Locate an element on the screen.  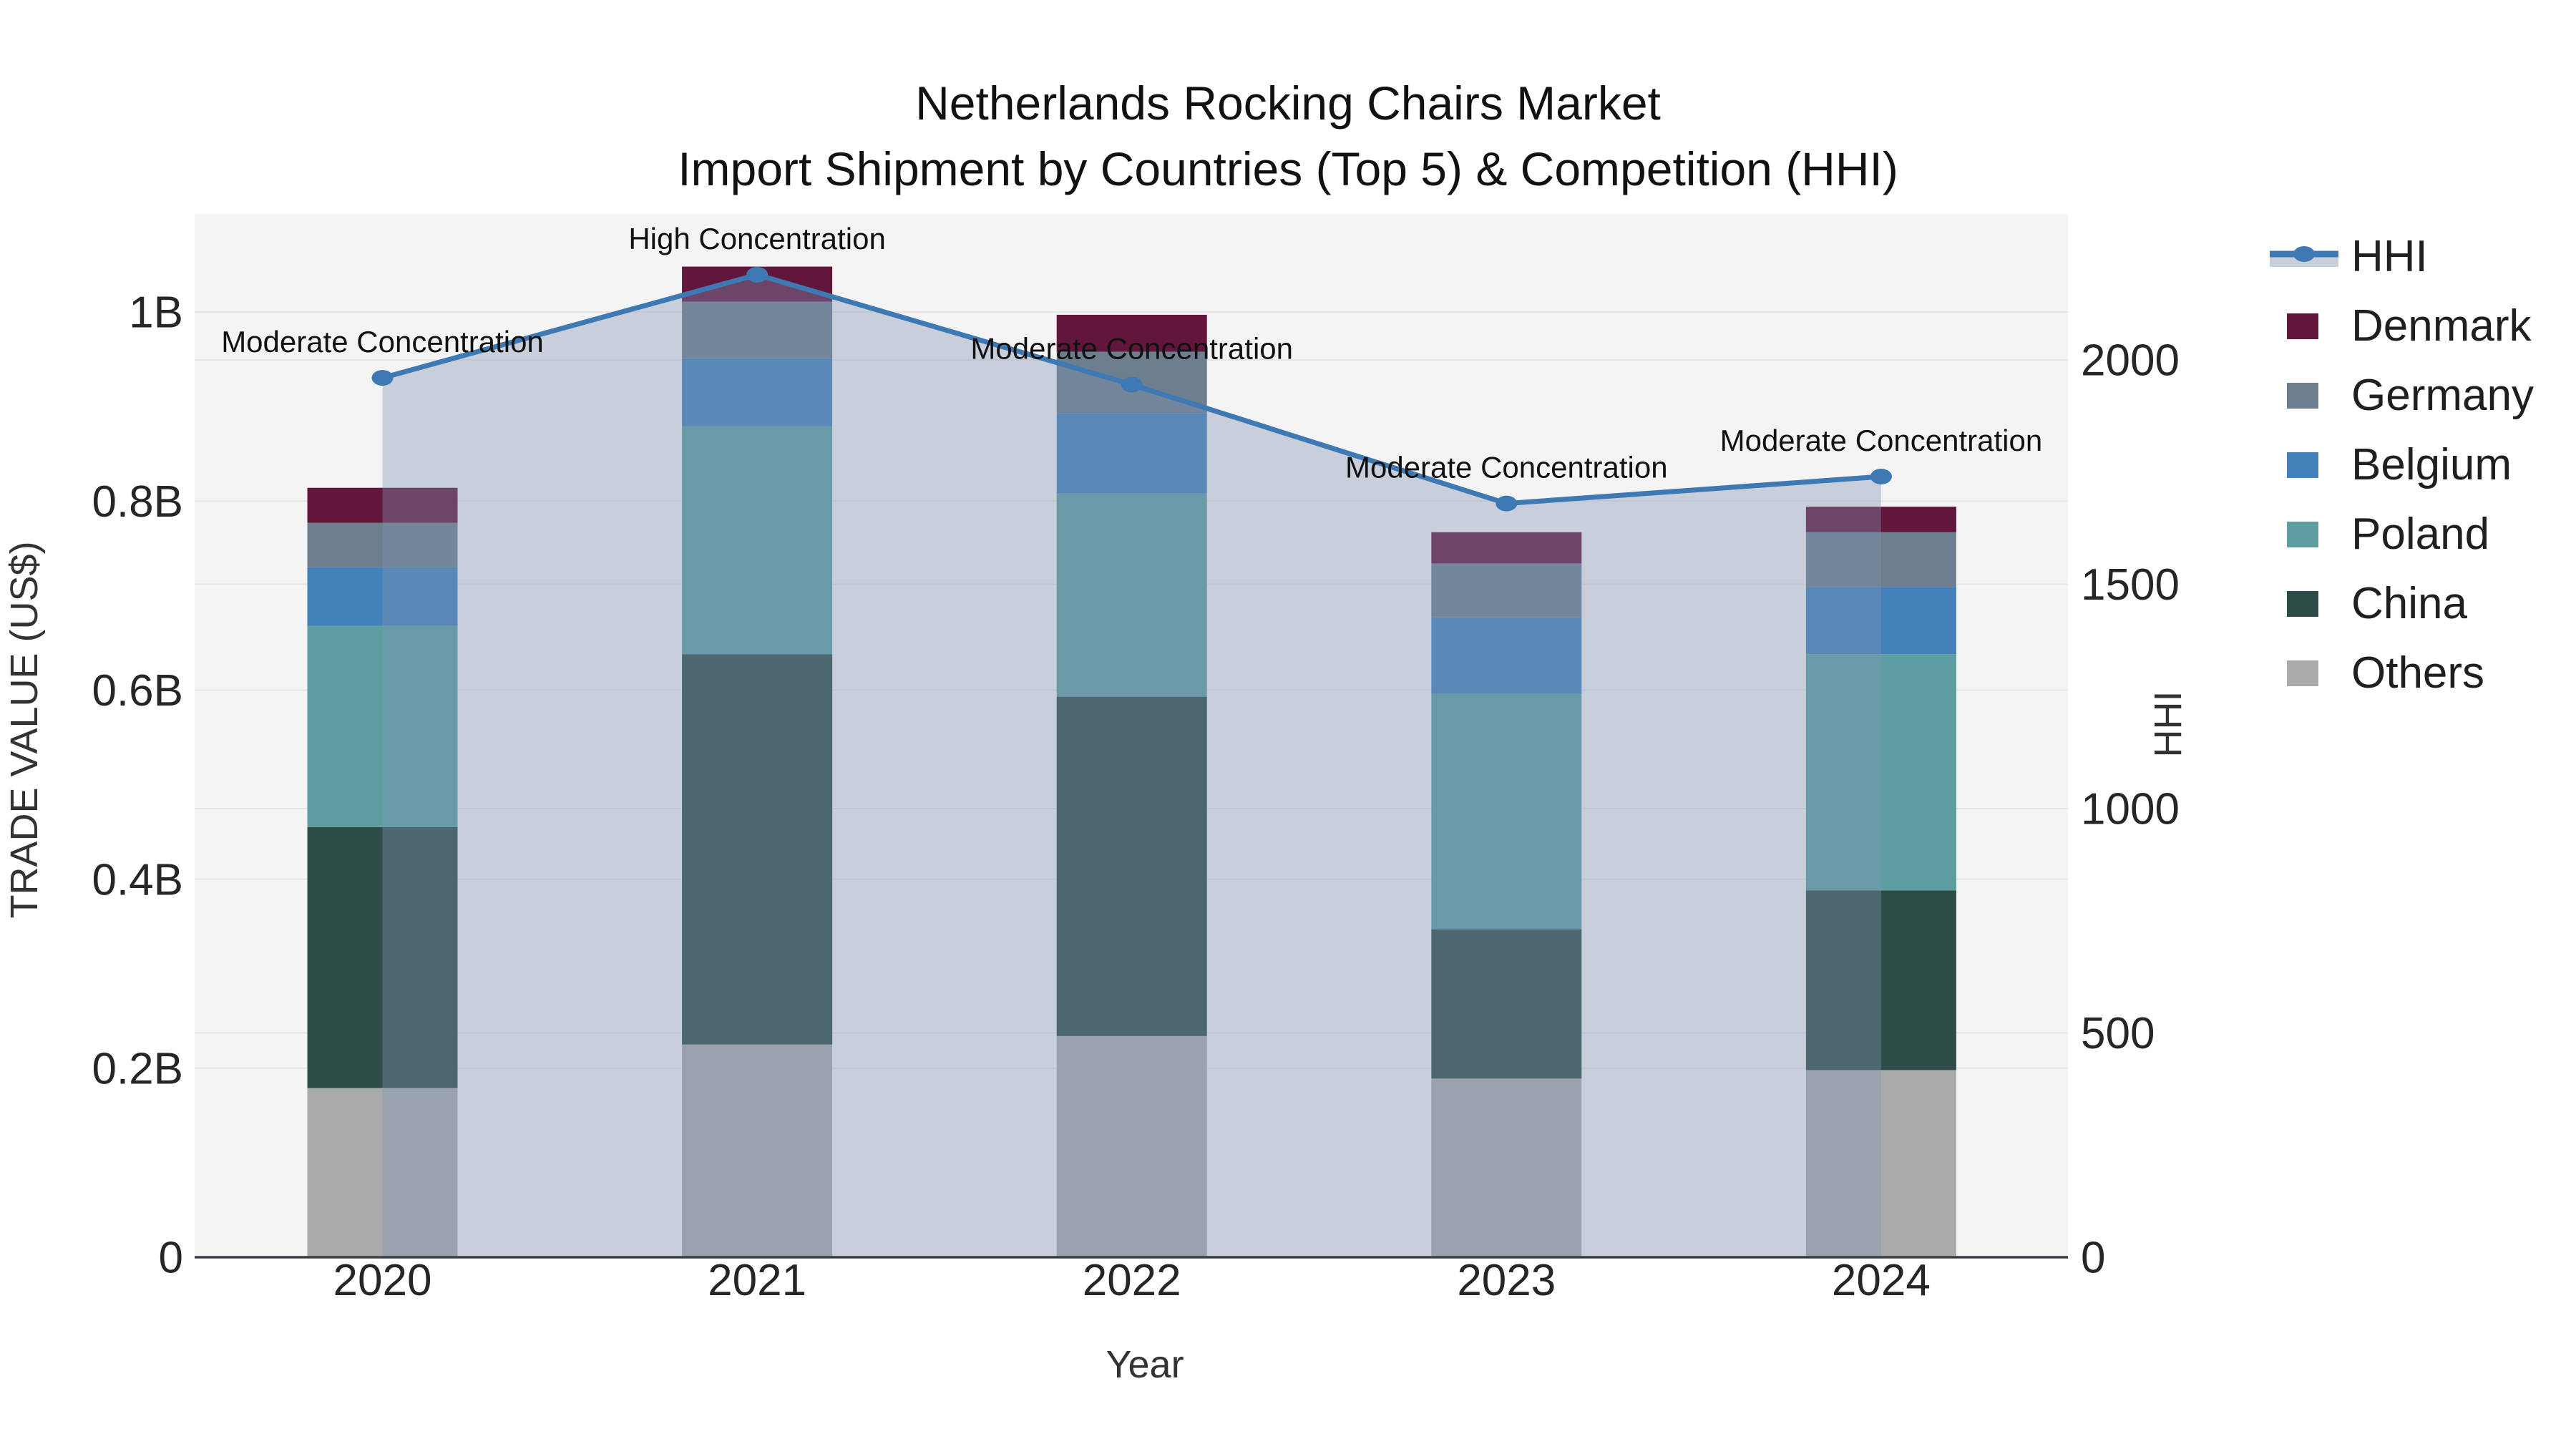
bar-segment-2023-belgium is located at coordinates (1506, 655).